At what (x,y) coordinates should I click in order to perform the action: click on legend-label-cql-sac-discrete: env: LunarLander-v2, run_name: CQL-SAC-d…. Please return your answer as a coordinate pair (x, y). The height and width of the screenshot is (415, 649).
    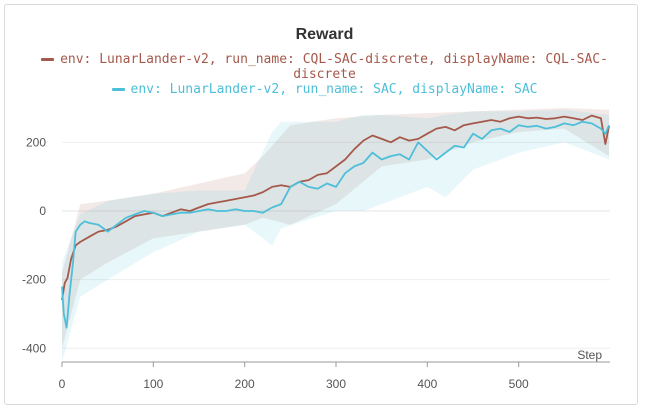
    Looking at the image, I should click on (334, 59).